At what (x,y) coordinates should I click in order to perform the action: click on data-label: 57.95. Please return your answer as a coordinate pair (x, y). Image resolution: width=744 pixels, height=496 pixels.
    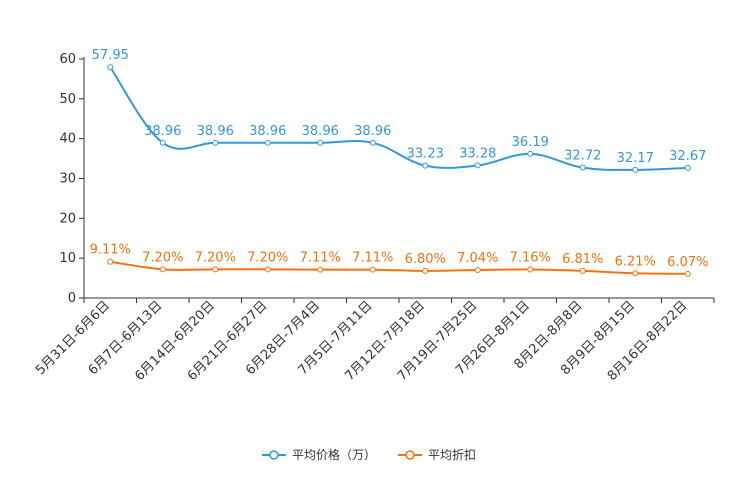
    Looking at the image, I should click on (110, 55).